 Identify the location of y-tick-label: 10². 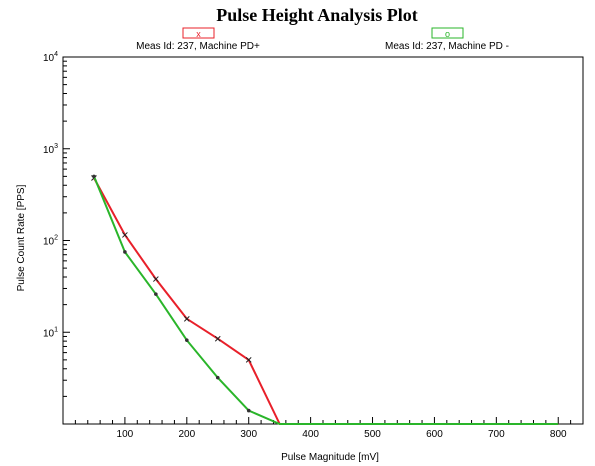
(50, 241).